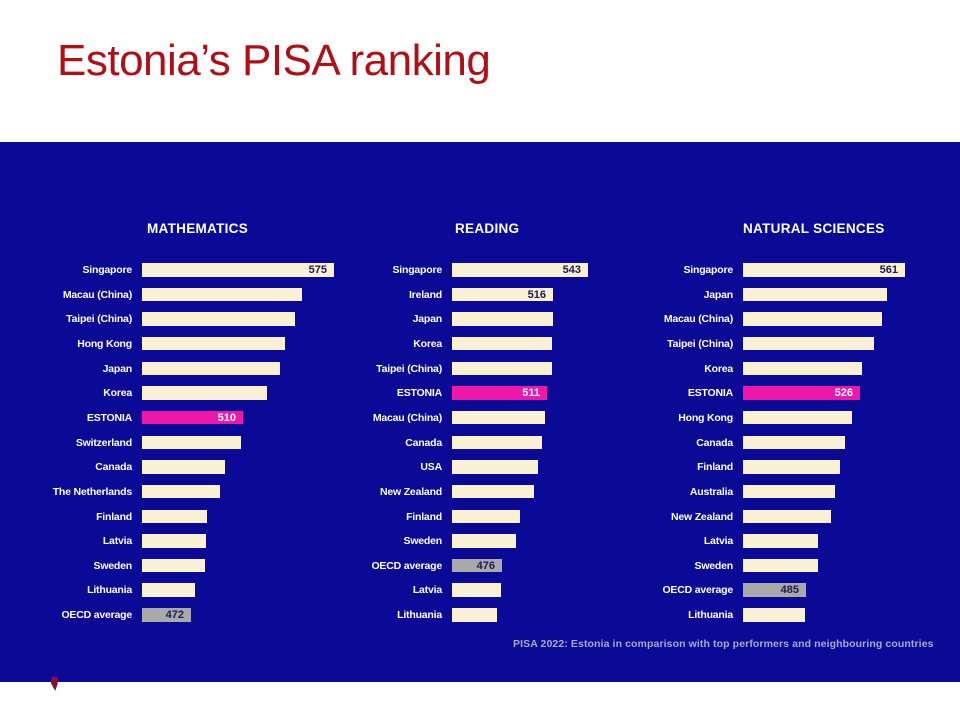  I want to click on bar: 472, so click(166, 615).